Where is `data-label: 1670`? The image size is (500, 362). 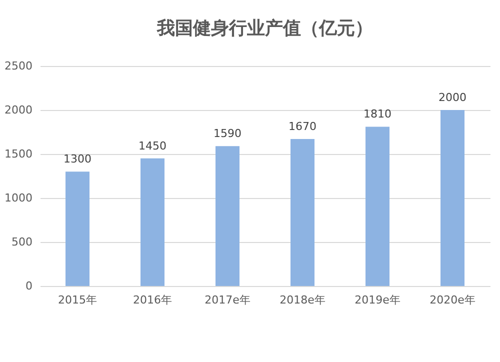
data-label: 1670 is located at coordinates (302, 127).